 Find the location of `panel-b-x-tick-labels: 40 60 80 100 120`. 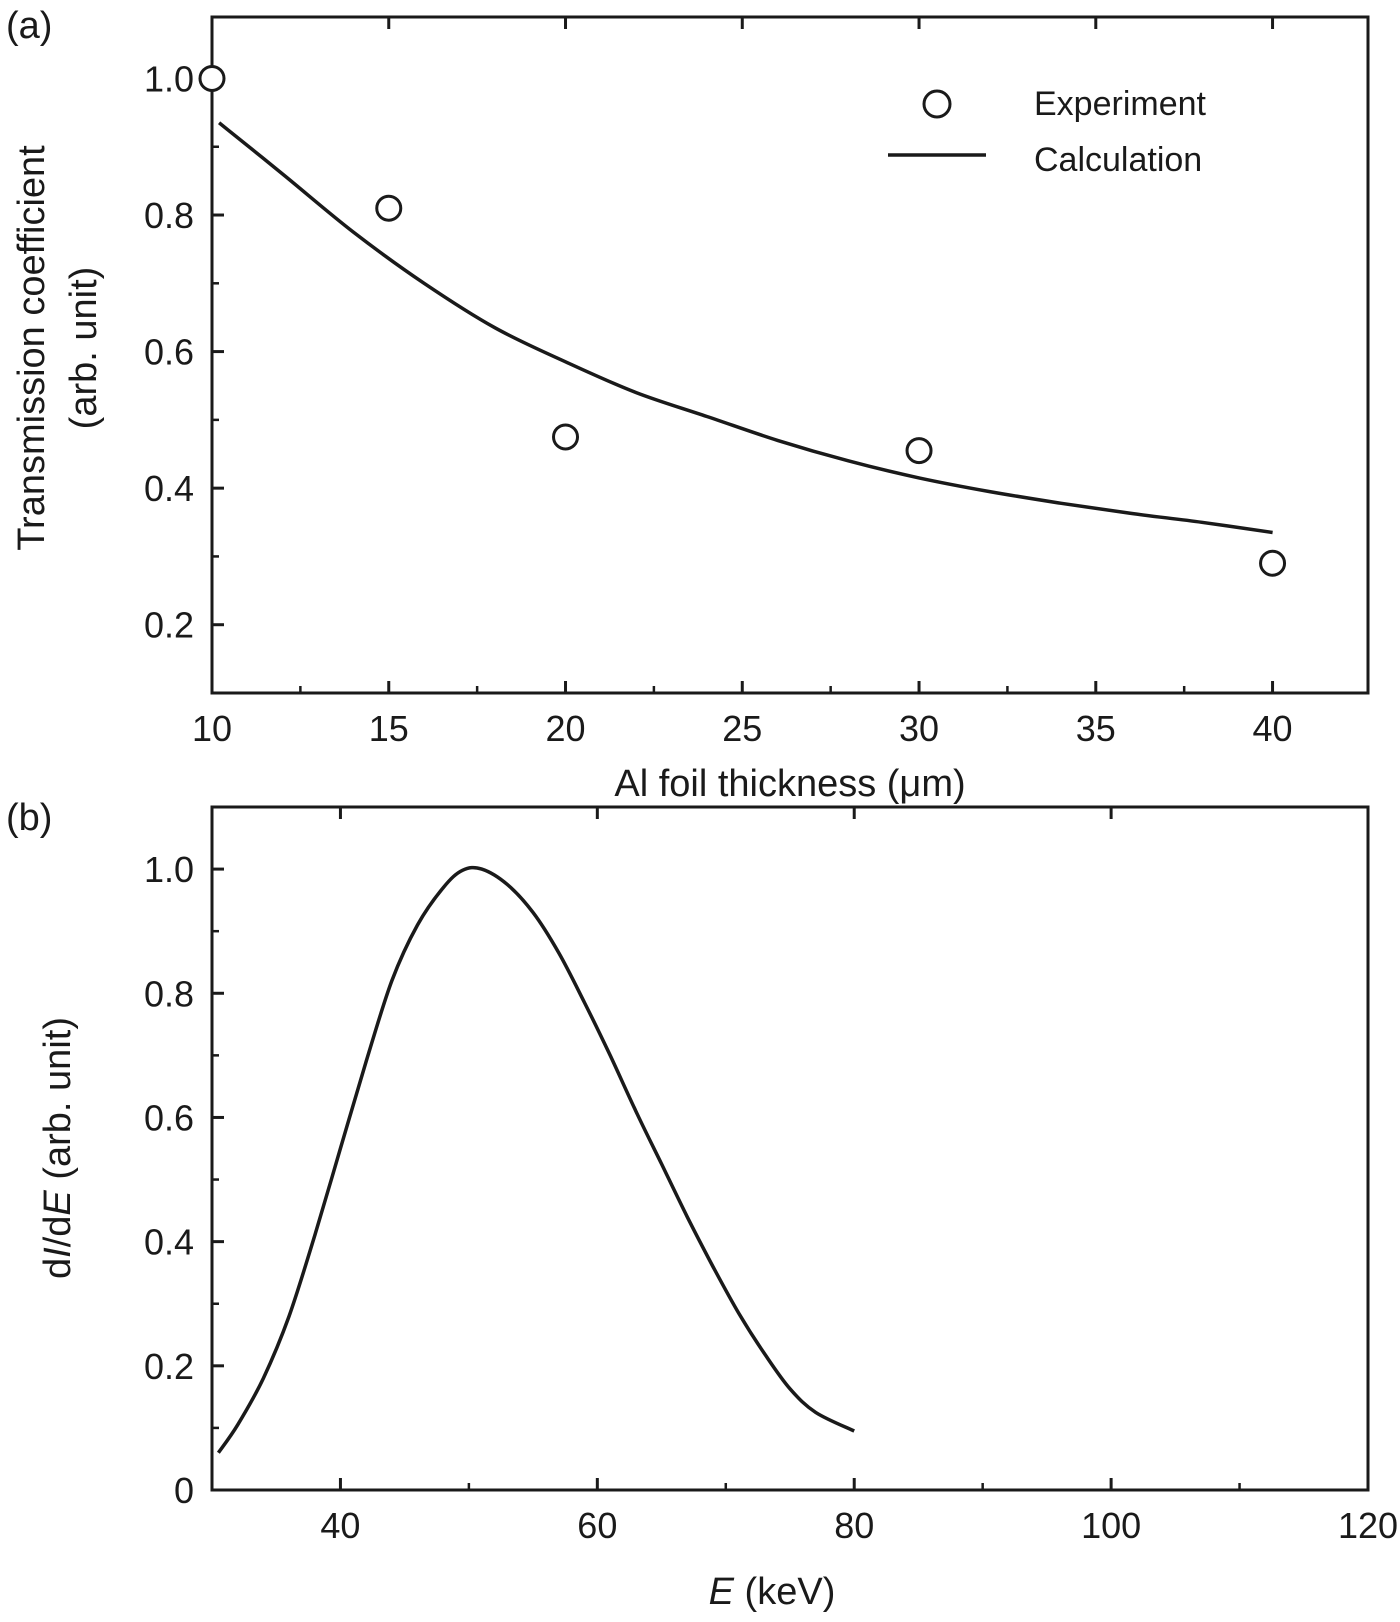

panel-b-x-tick-labels: 40 60 80 100 120 is located at coordinates (859, 1525).